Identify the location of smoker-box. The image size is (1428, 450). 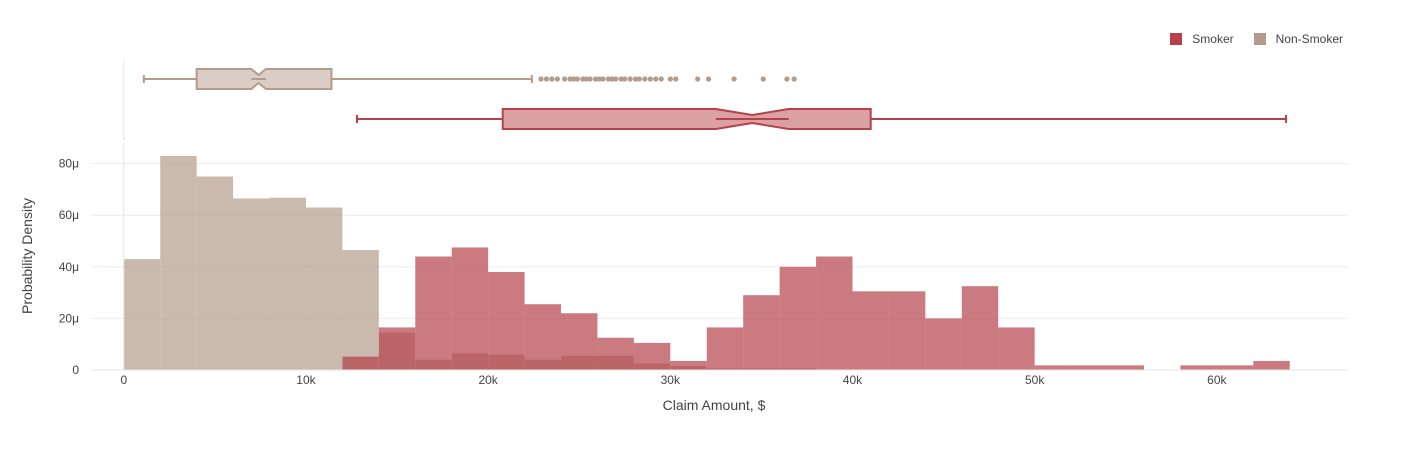
(686, 119).